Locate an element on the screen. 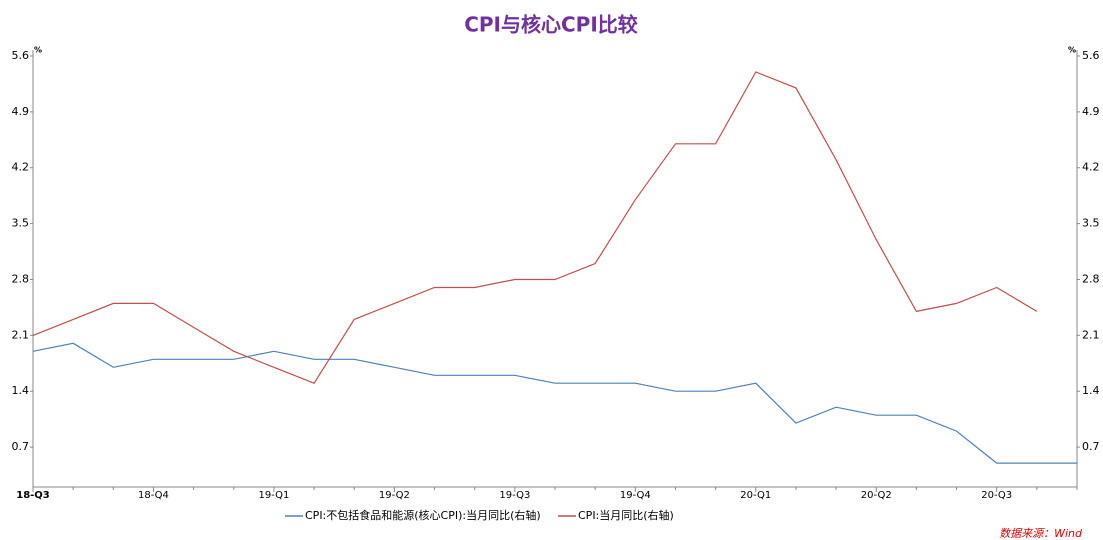 This screenshot has height=540, width=1103. y-tick-label: 4.9 is located at coordinates (21, 111).